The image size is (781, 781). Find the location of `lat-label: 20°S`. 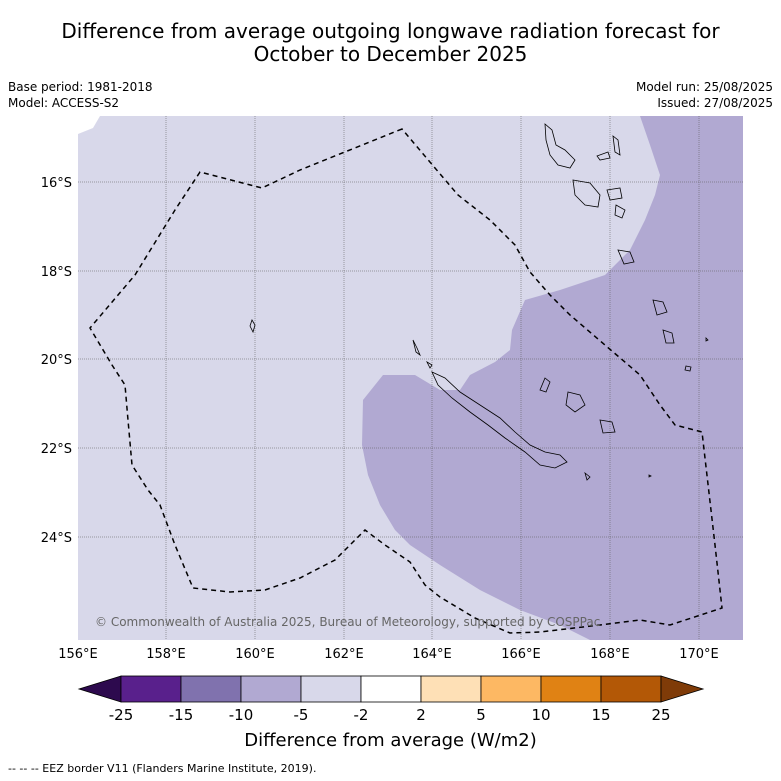

lat-label: 20°S is located at coordinates (56, 360).